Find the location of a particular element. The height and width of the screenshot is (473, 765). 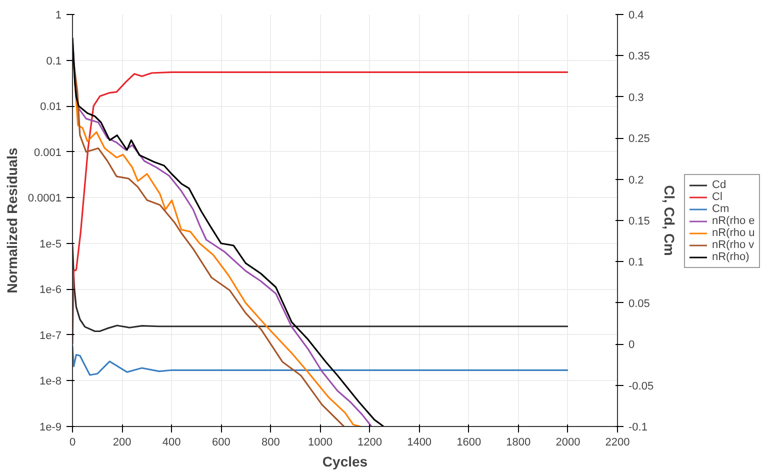

x-tick-label: 400 is located at coordinates (171, 442).